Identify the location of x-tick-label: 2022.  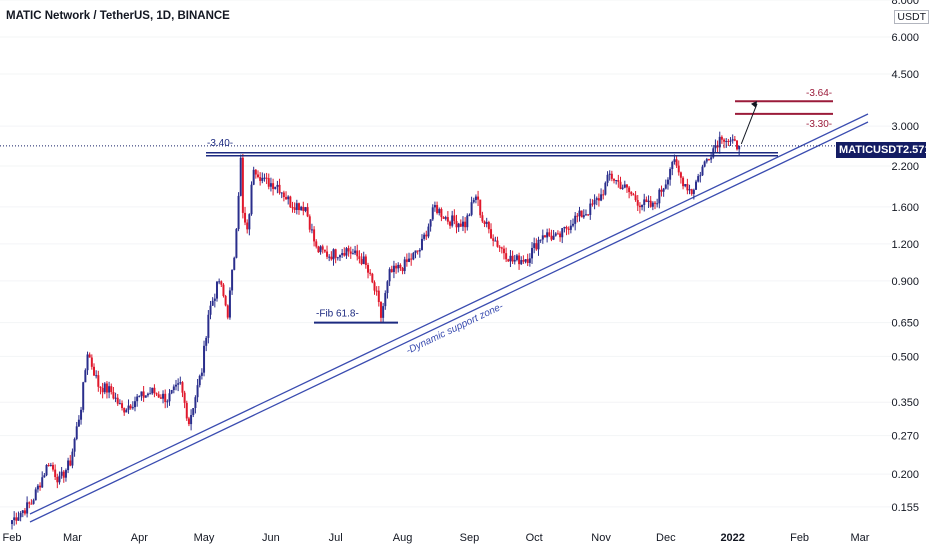
(732, 538).